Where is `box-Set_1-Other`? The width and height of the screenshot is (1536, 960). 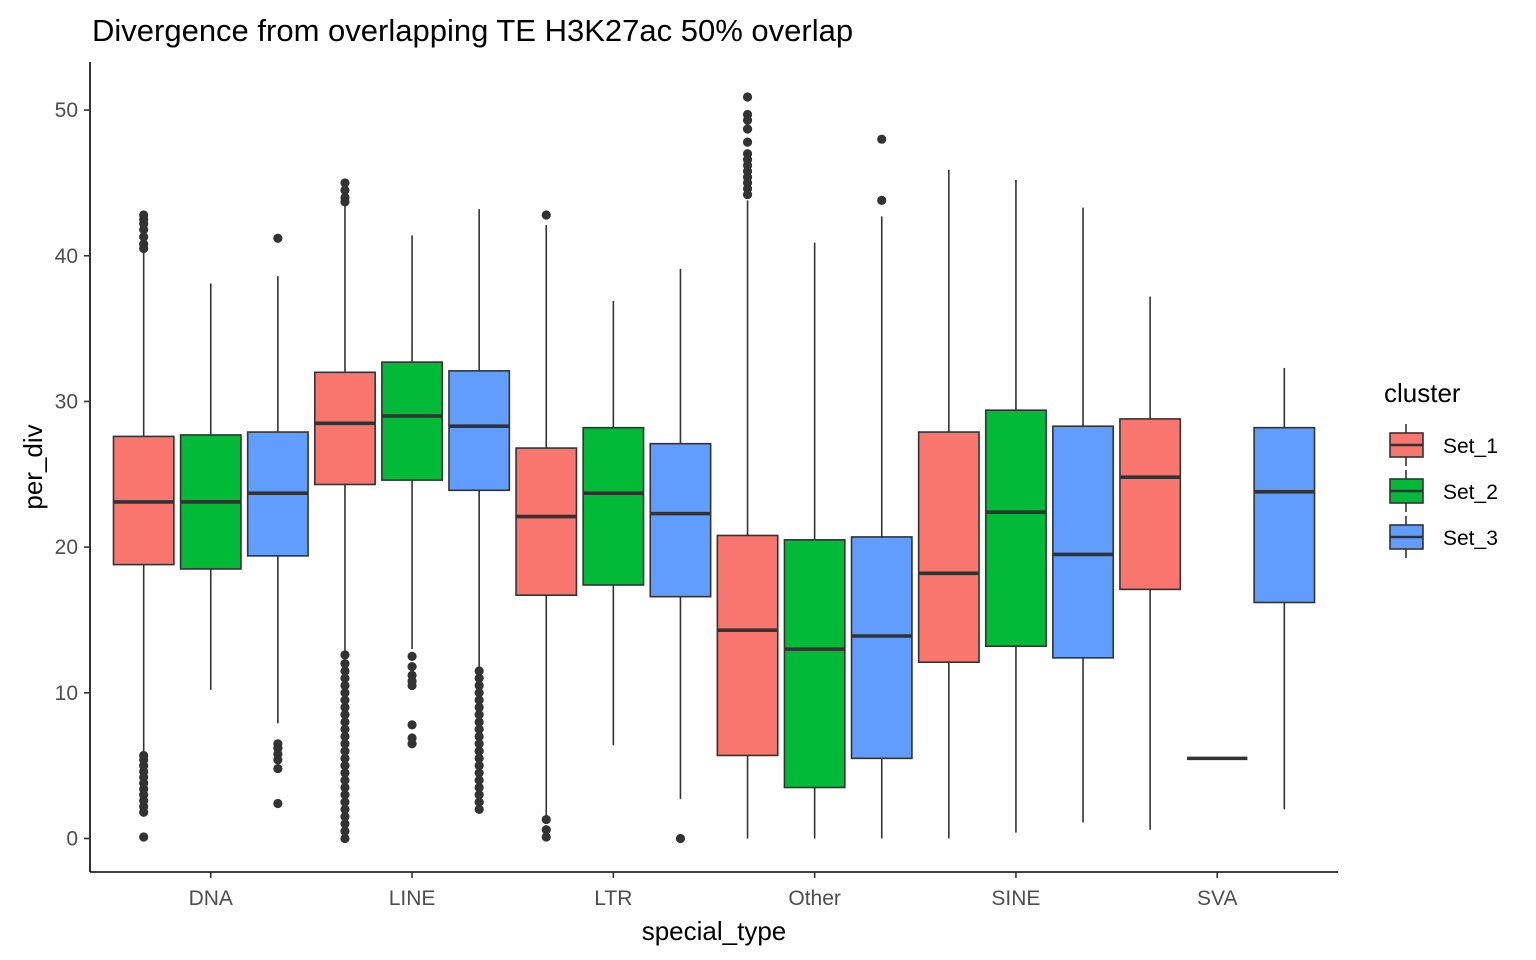 box-Set_1-Other is located at coordinates (747, 465).